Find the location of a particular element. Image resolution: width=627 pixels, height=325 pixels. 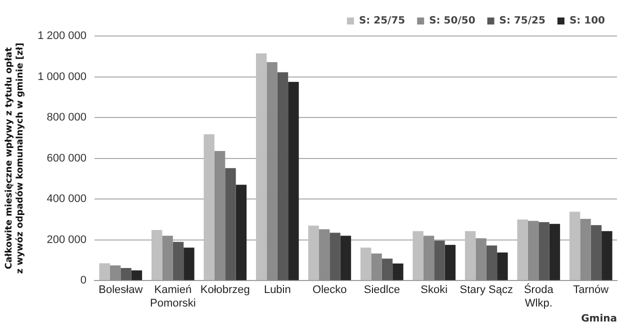

y-tick-label: 1 200 000 is located at coordinates (62, 36).